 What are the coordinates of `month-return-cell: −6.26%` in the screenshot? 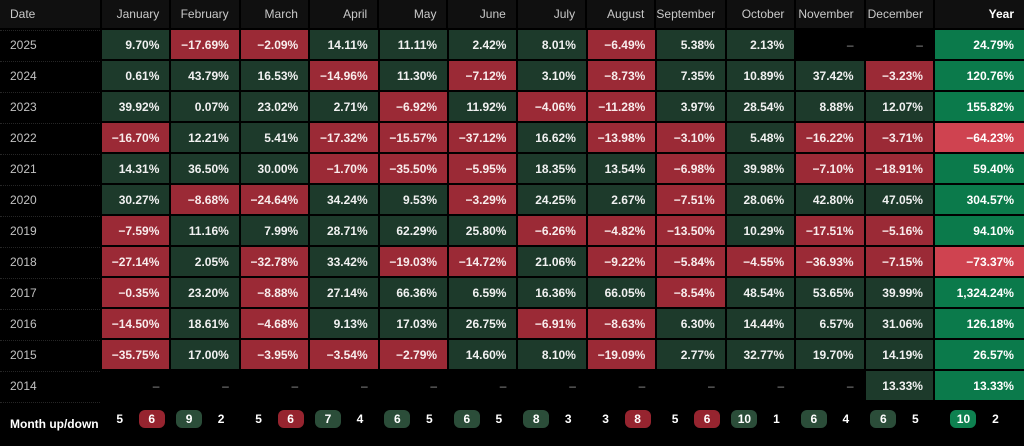 It's located at (552, 230).